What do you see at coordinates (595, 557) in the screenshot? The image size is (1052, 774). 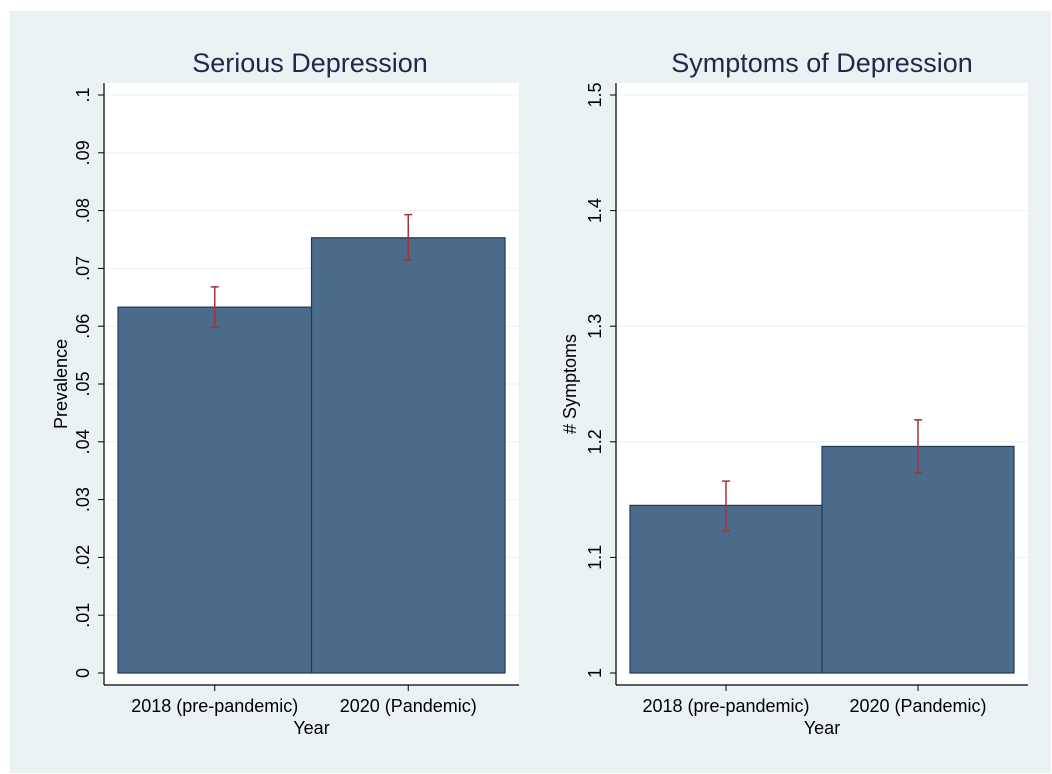 I see `y-tick-label: 1.1` at bounding box center [595, 557].